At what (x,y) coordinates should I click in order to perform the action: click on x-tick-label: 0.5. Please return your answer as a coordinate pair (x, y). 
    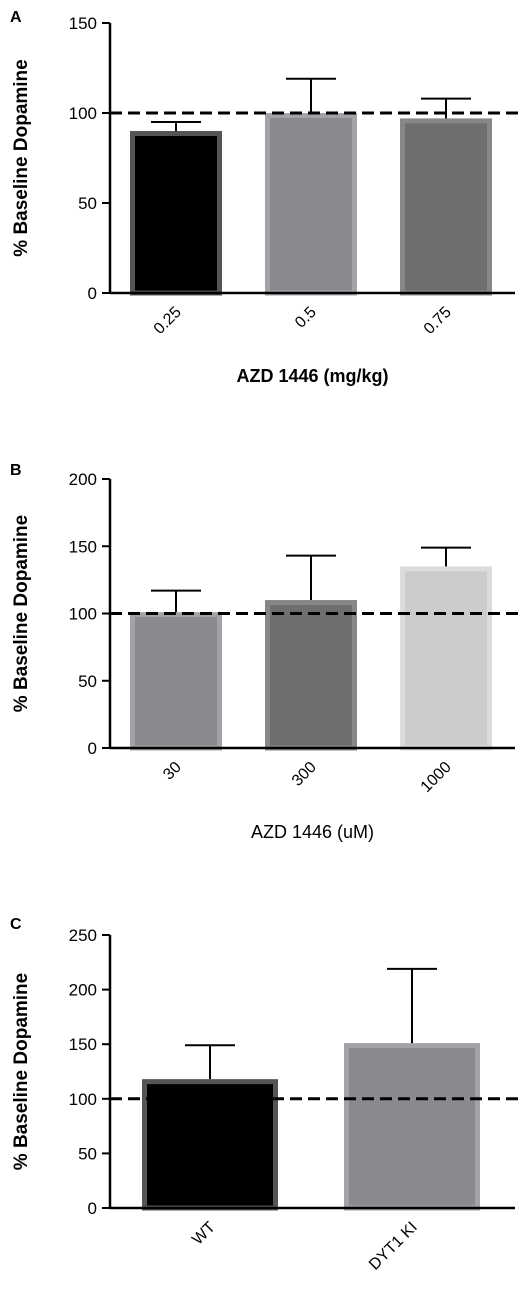
    Looking at the image, I should click on (306, 318).